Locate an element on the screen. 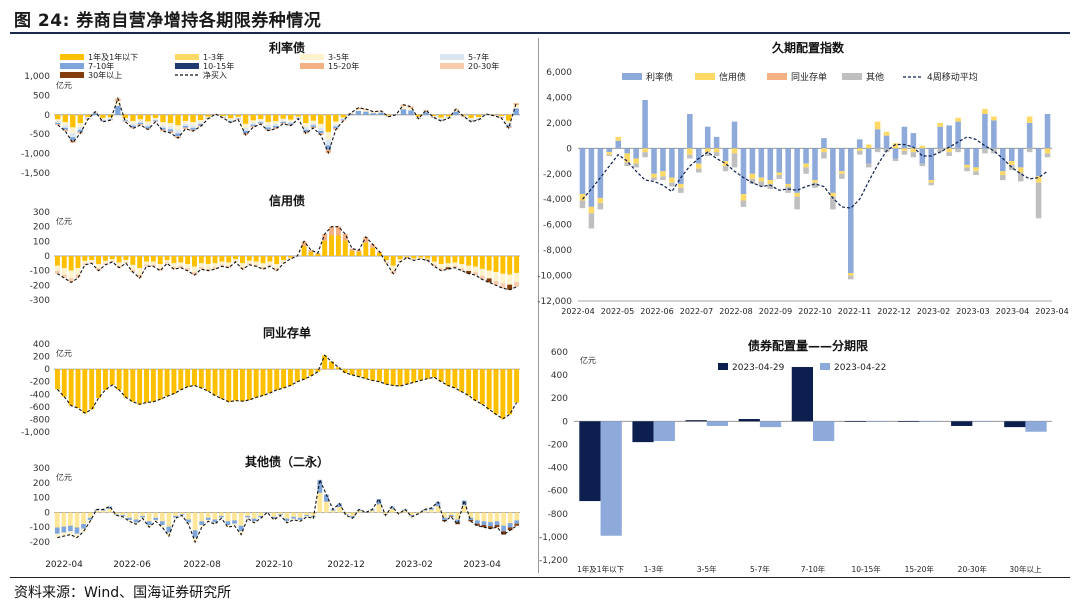 The image size is (1080, 606). duration-xtick: 2023-03 is located at coordinates (972, 311).